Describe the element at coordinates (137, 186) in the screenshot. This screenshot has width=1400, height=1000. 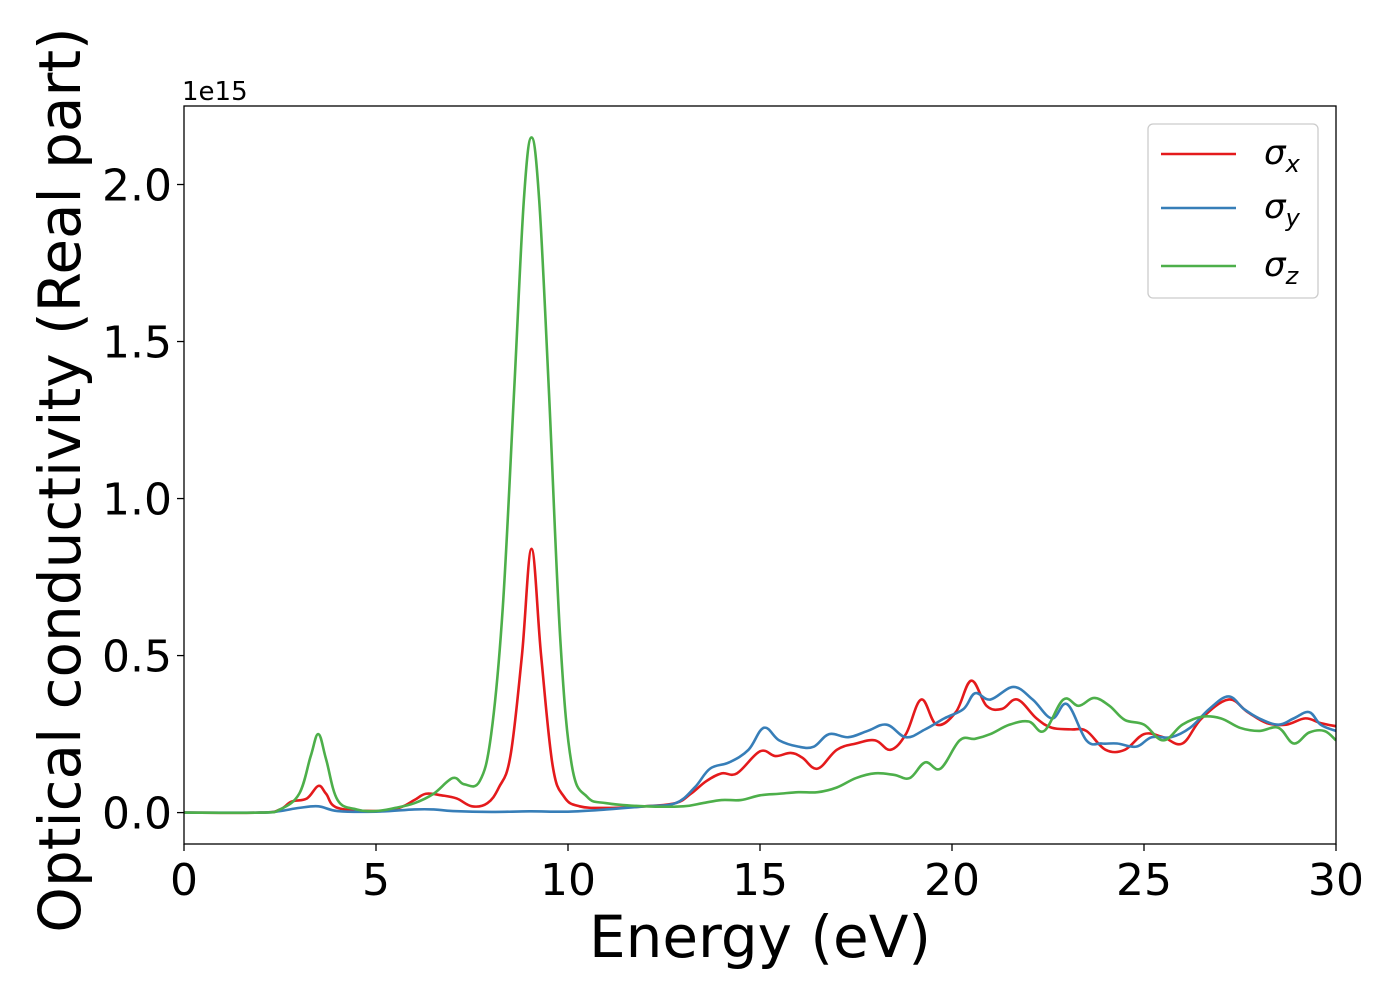
I see `y-tick-label: 2.0` at that location.